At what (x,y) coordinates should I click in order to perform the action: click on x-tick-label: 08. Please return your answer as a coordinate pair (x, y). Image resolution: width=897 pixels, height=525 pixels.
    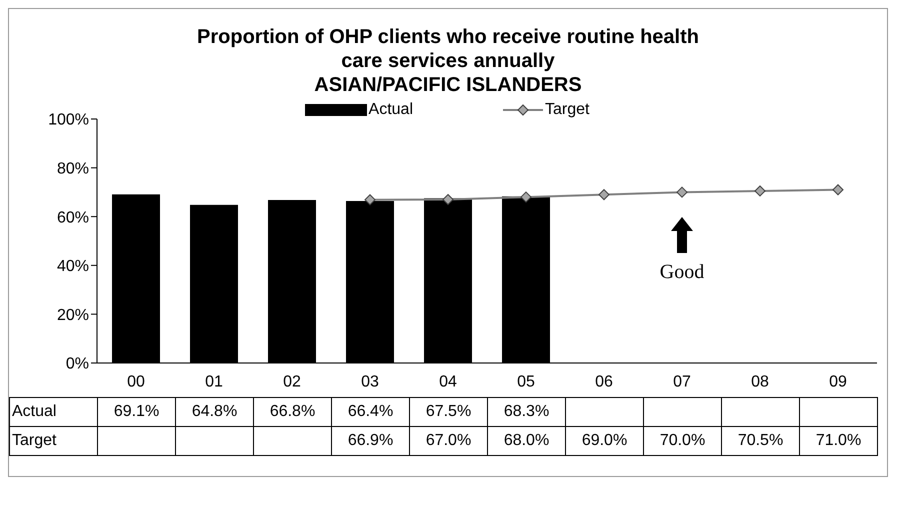
    Looking at the image, I should click on (760, 381).